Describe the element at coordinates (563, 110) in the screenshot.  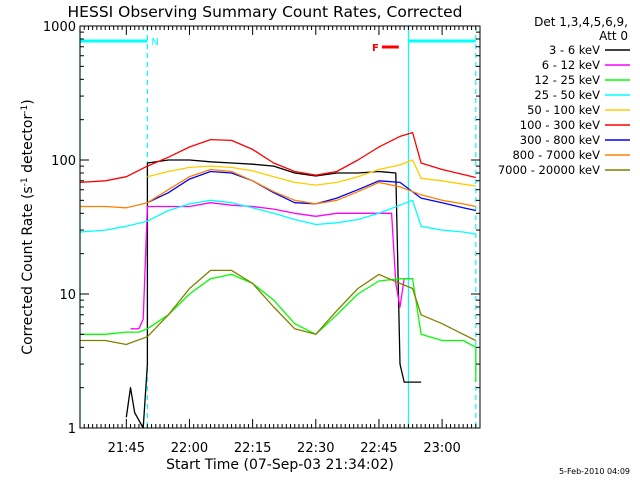
I see `legend-label: 50 - 100 keV` at that location.